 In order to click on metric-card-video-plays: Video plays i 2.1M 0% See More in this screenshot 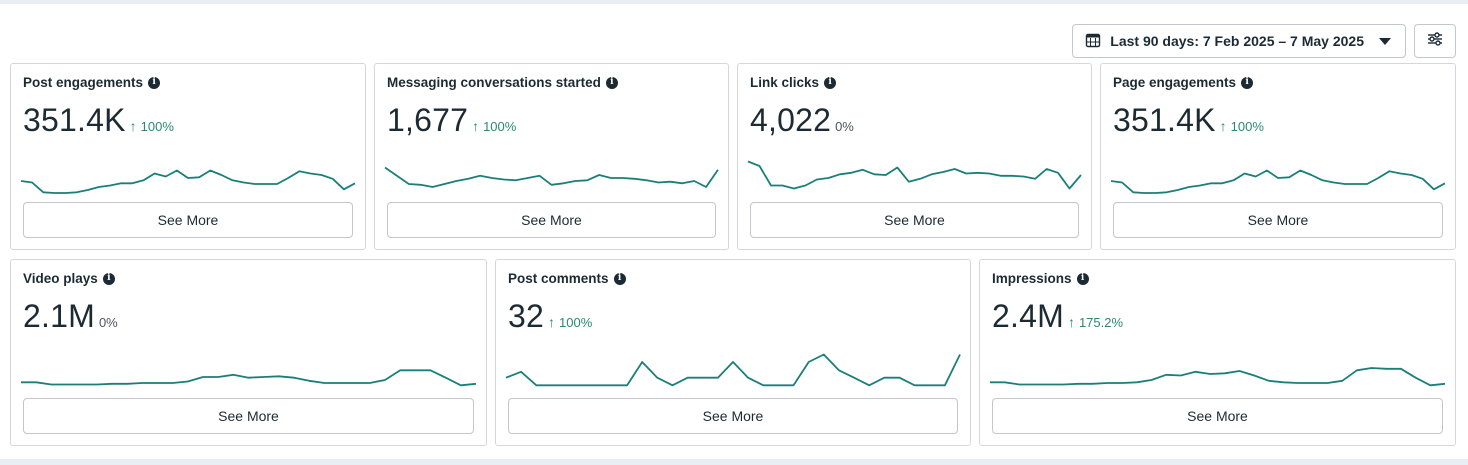, I will do `click(248, 352)`.